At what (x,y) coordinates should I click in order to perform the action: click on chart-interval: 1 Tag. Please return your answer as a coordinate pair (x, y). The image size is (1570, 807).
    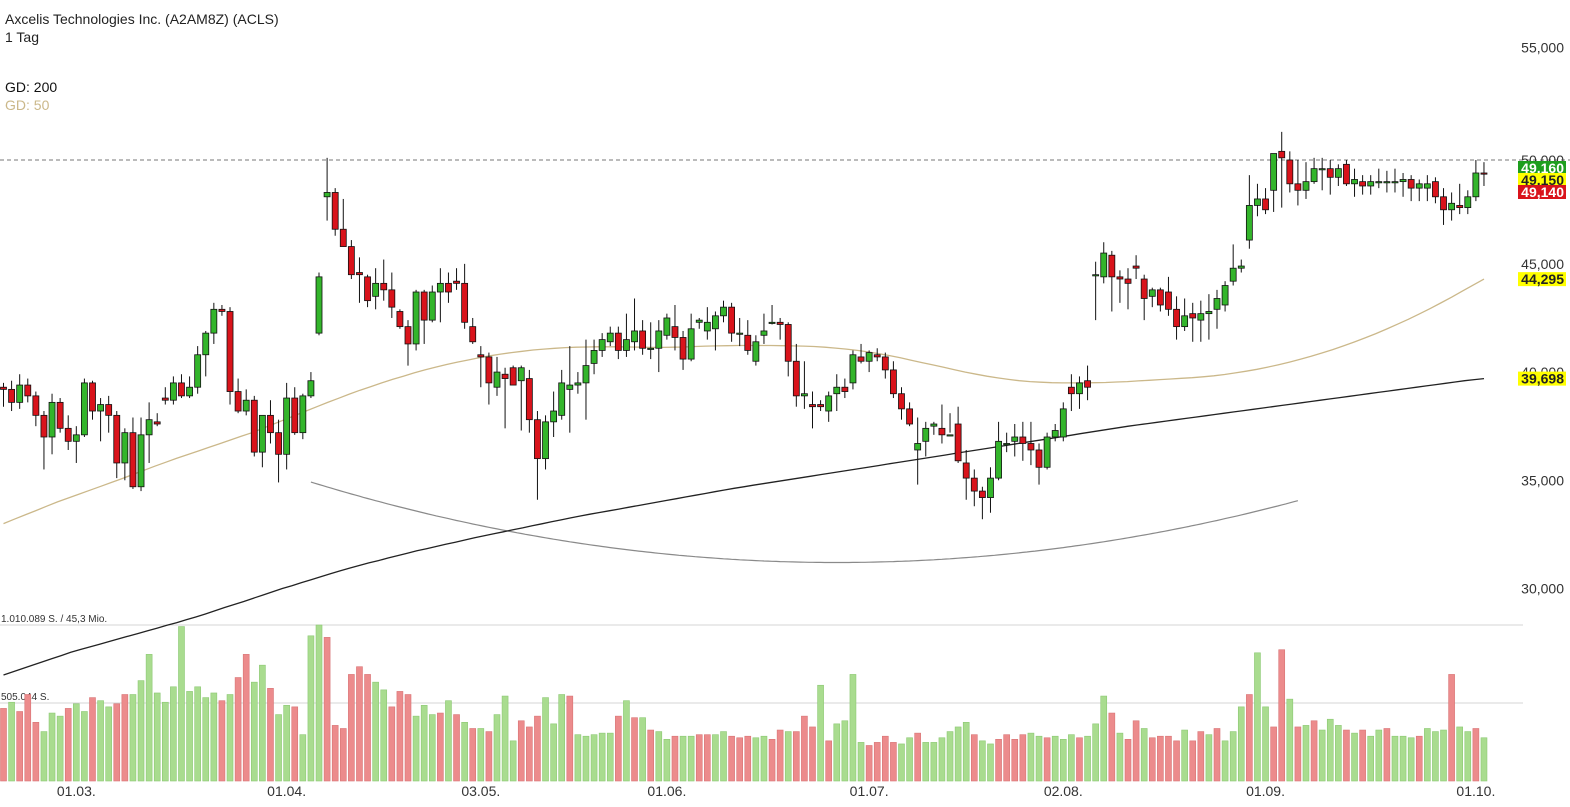
    Looking at the image, I should click on (22, 37).